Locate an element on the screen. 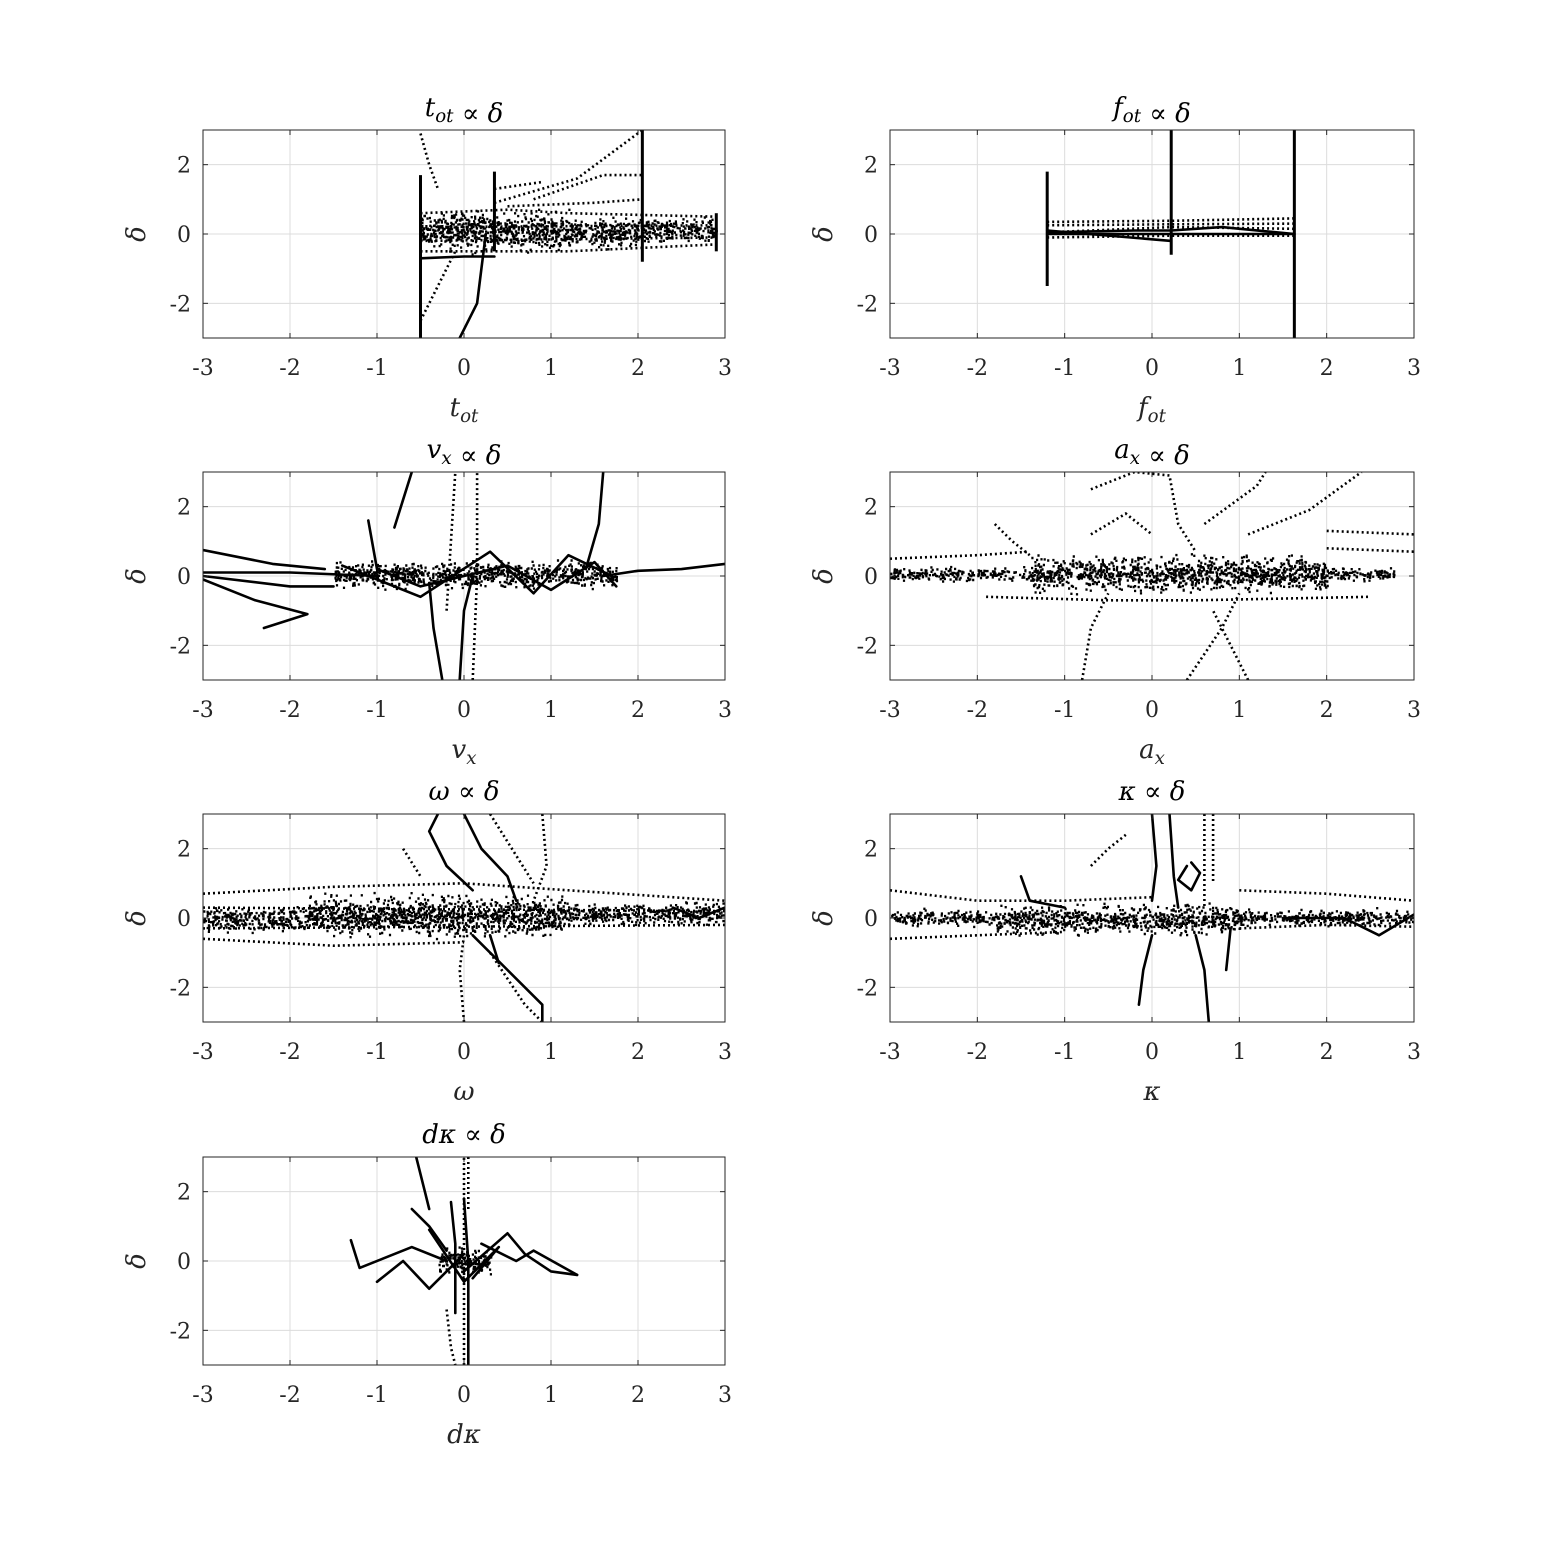 Image resolution: width=1563 pixels, height=1563 pixels. subplot-vx: -3 -2 -1 0 1 2 3 -2 0 2 vx ∝ δ vx δ is located at coordinates (427, 602).